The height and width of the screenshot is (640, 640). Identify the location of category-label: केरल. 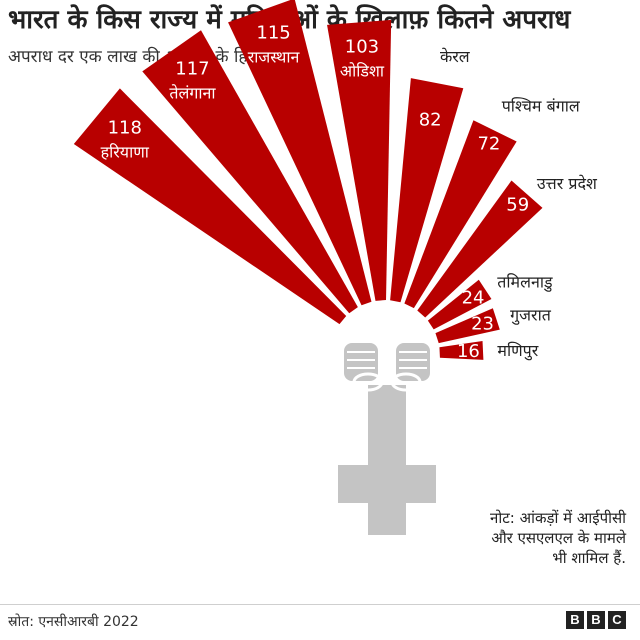
(455, 56).